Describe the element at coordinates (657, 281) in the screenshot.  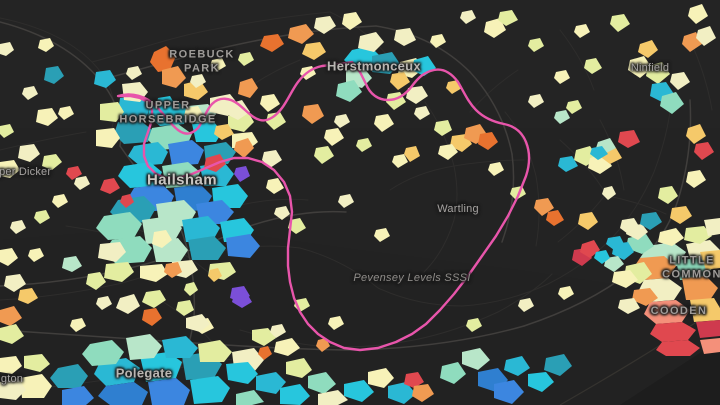
I see `landuse-polygons-coast` at that location.